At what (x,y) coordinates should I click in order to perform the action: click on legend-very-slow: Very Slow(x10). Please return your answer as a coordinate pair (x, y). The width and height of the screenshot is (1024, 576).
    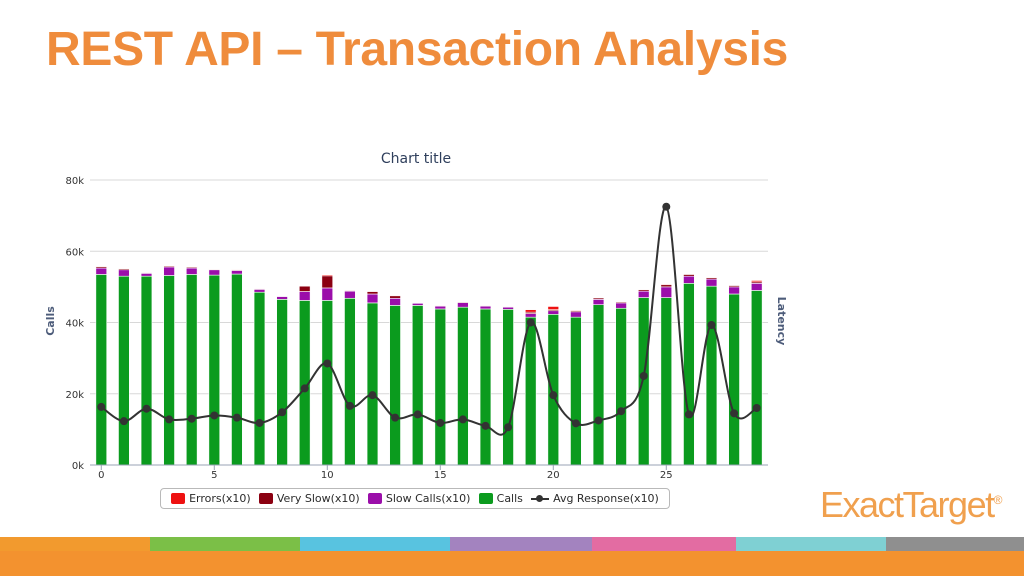
    Looking at the image, I should click on (309, 498).